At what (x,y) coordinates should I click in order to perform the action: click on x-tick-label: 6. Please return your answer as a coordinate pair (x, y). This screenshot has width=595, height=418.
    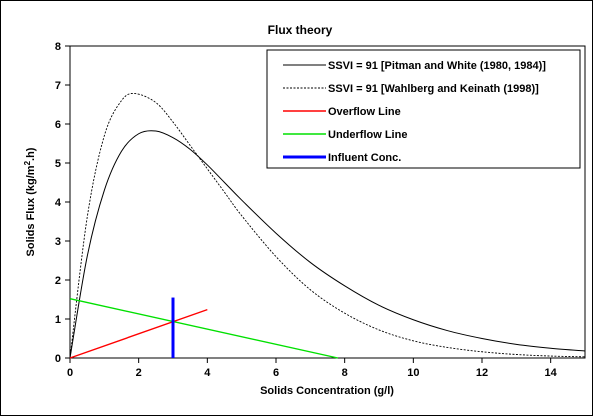
    Looking at the image, I should click on (276, 373).